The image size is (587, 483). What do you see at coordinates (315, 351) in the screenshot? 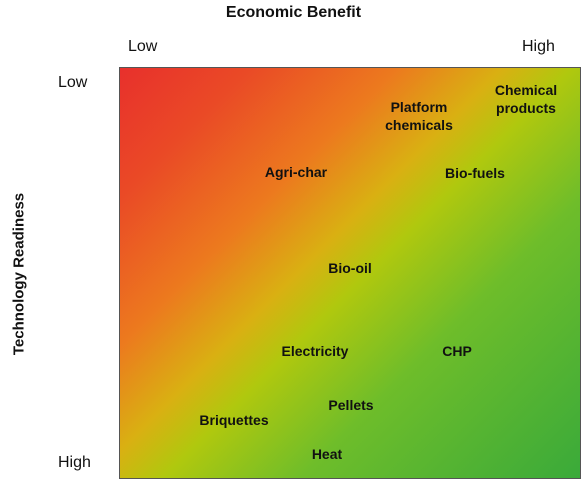
I see `item-electricity: Electricity` at bounding box center [315, 351].